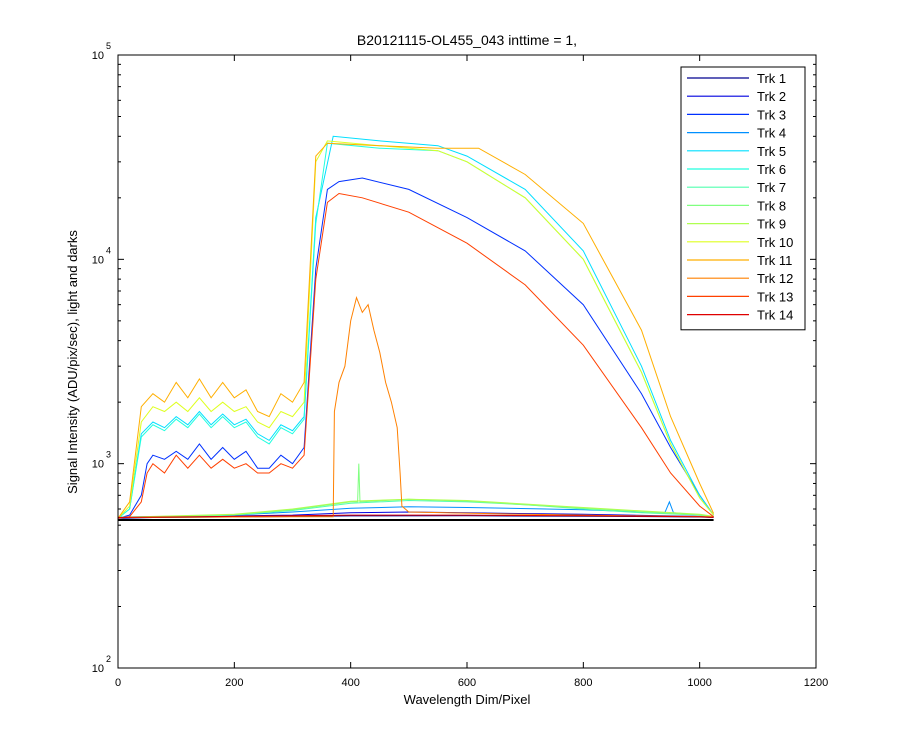 This screenshot has height=750, width=900. I want to click on legend-label: Trk 11, so click(774, 260).